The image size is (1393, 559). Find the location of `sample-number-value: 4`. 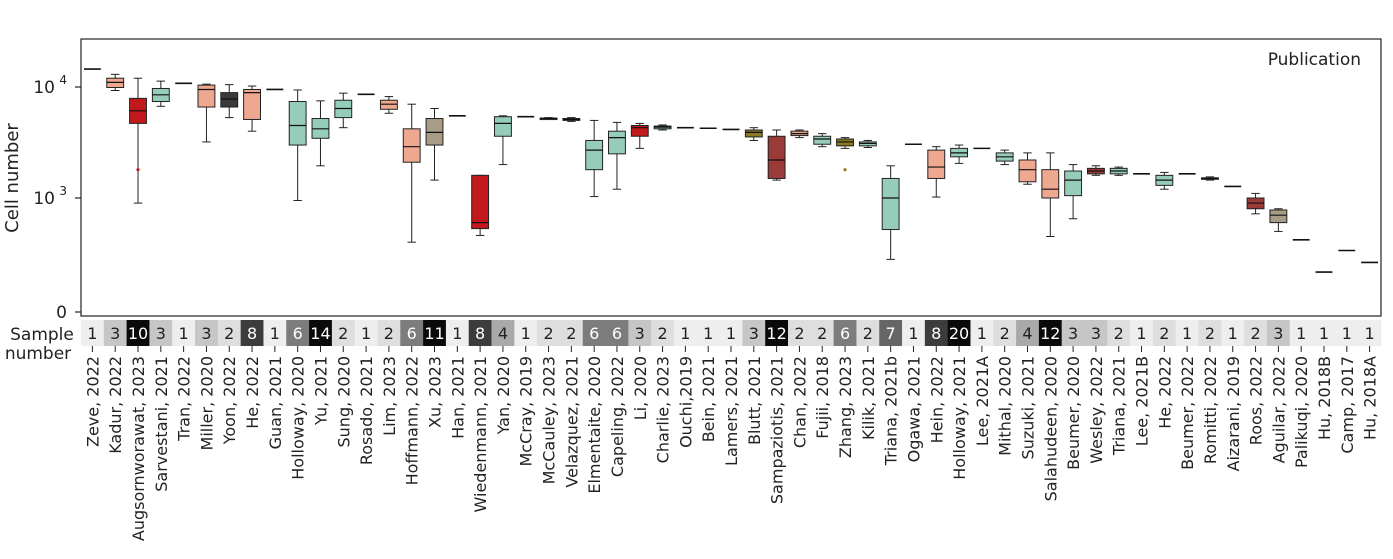

sample-number-value: 4 is located at coordinates (503, 333).